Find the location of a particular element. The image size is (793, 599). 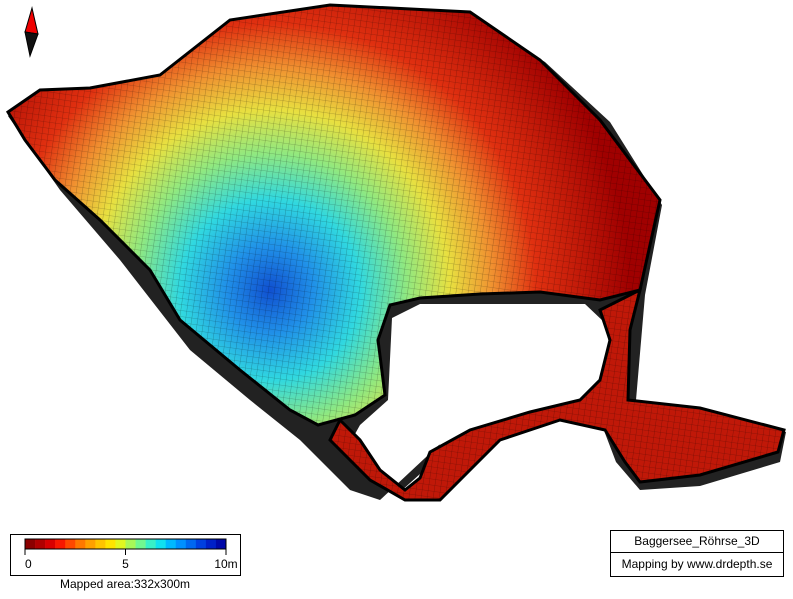

map-credit: Mapping by www.drdepth.se is located at coordinates (697, 564).